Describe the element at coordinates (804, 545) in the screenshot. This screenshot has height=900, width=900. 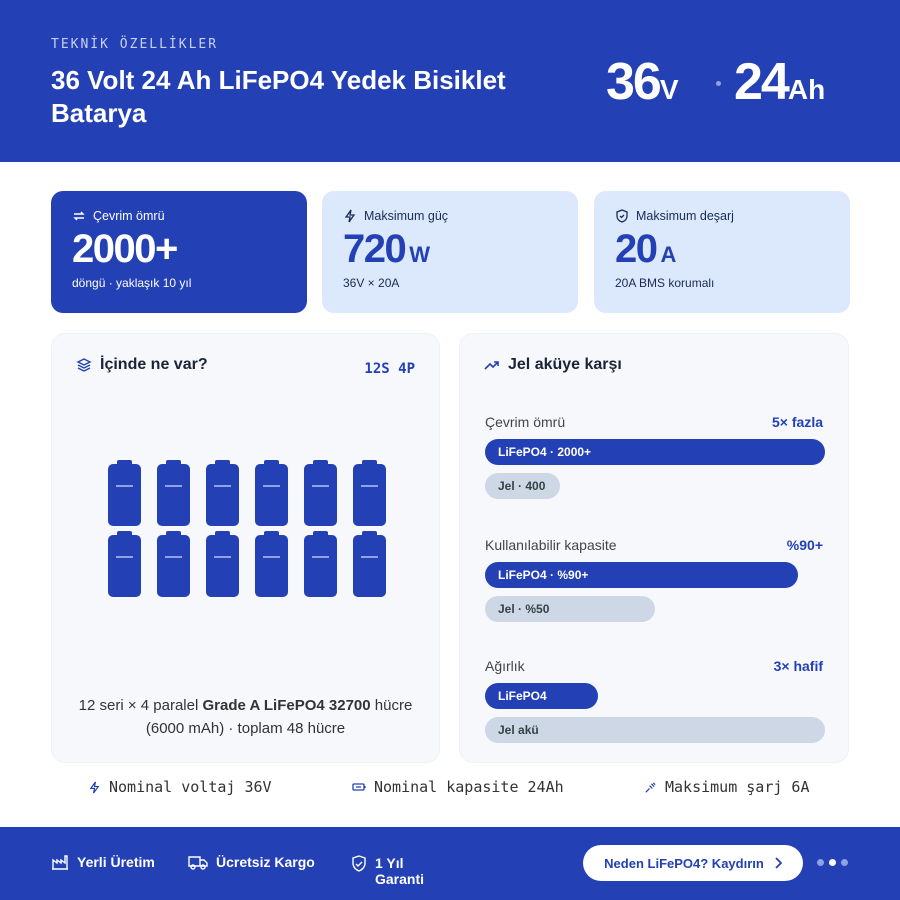
I see `row-highlight: %90+` at that location.